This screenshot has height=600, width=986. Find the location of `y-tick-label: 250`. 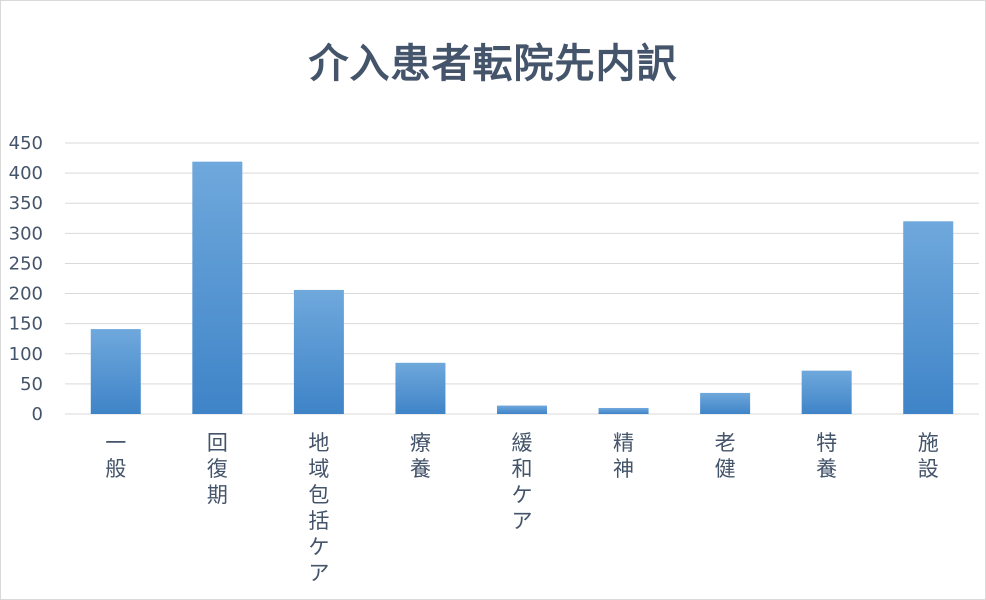

y-tick-label: 250 is located at coordinates (26, 263).